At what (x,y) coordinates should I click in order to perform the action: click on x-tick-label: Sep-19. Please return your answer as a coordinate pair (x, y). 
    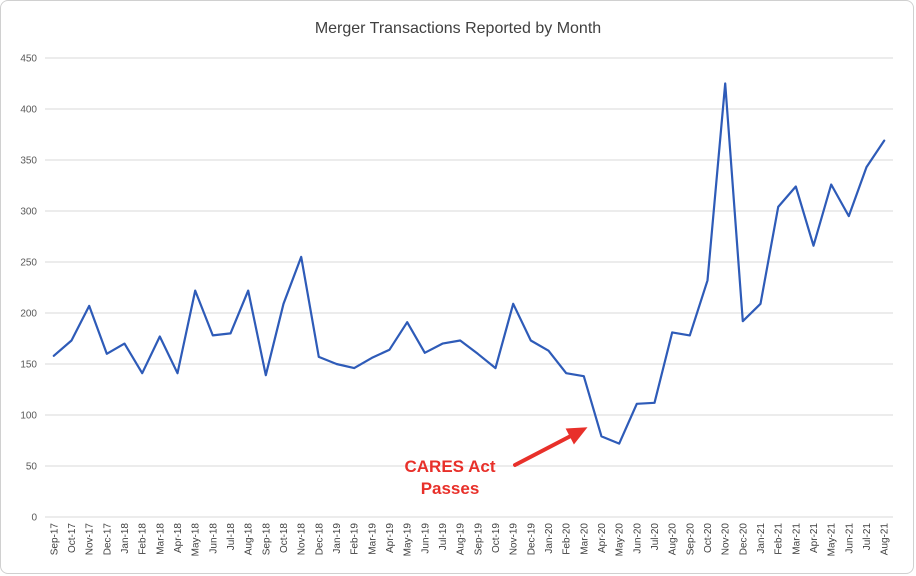
    Looking at the image, I should click on (478, 539).